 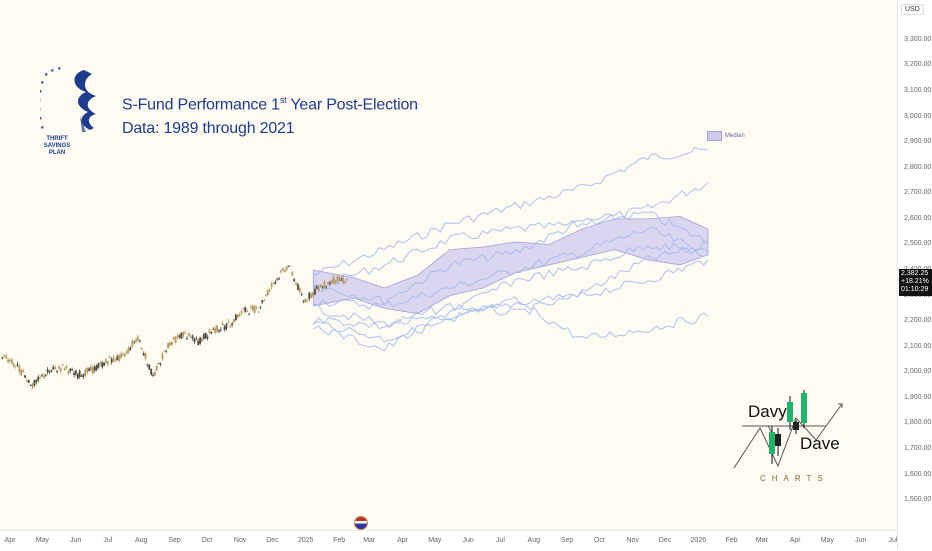 What do you see at coordinates (735, 136) in the screenshot?
I see `legend-label-median: Median` at bounding box center [735, 136].